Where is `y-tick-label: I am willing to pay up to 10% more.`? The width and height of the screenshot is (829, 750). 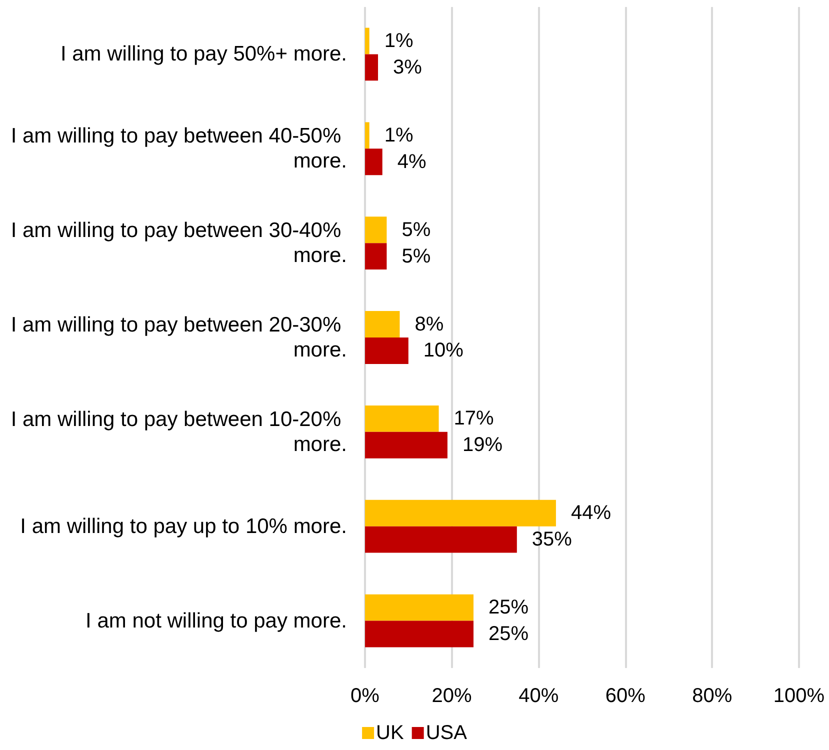 y-tick-label: I am willing to pay up to 10% more. is located at coordinates (183, 526).